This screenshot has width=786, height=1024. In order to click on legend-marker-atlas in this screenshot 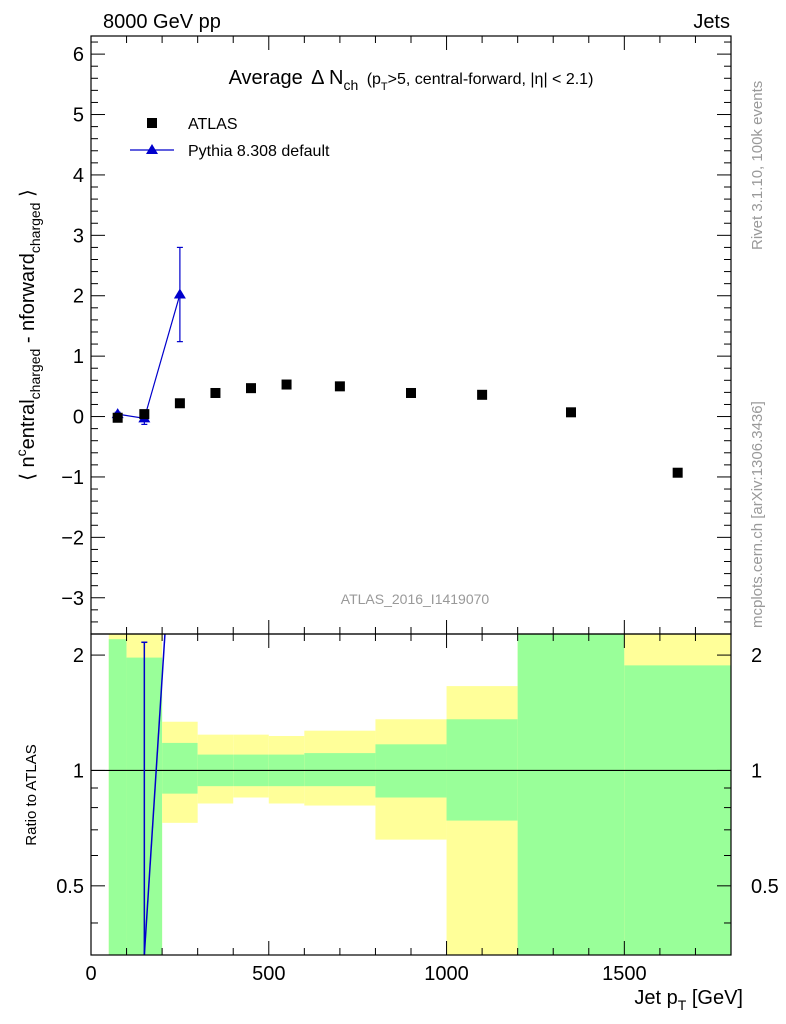, I will do `click(152, 123)`.